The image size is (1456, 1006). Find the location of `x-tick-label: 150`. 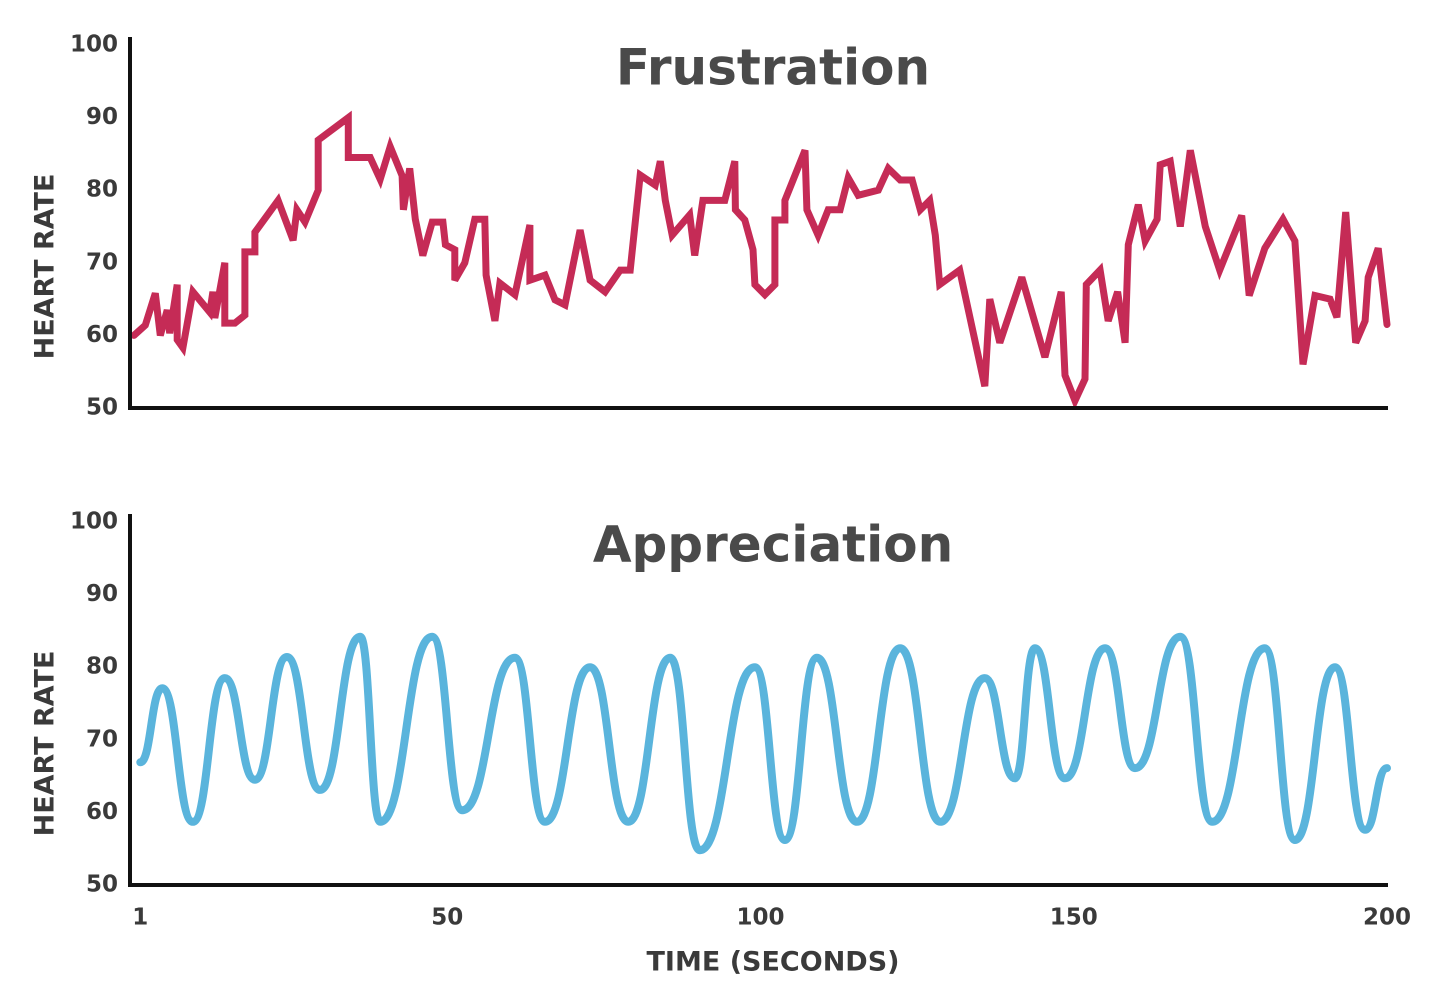

x-tick-label: 150 is located at coordinates (1074, 918).